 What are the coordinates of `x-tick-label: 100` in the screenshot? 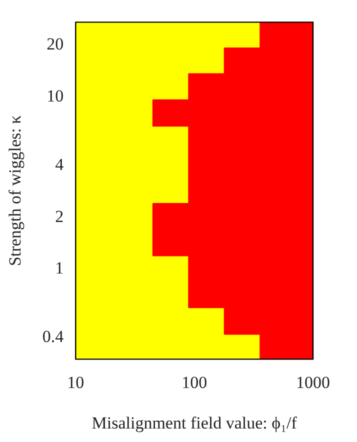 It's located at (195, 382).